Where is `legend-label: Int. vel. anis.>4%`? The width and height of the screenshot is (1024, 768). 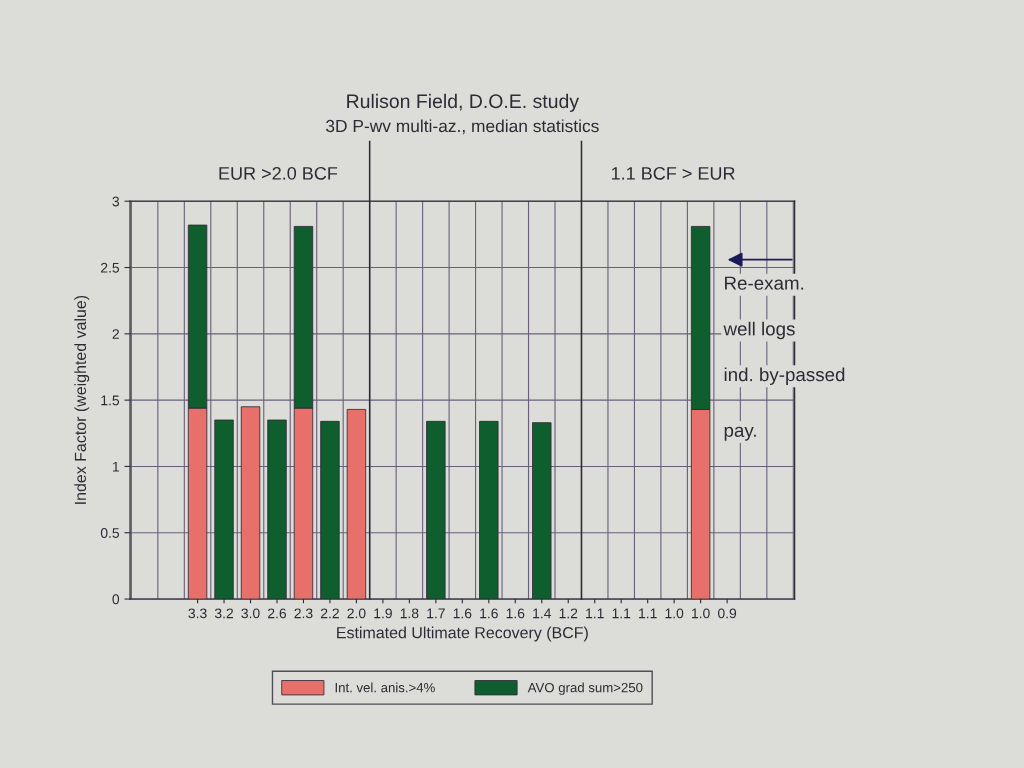
legend-label: Int. vel. anis.>4% is located at coordinates (385, 687).